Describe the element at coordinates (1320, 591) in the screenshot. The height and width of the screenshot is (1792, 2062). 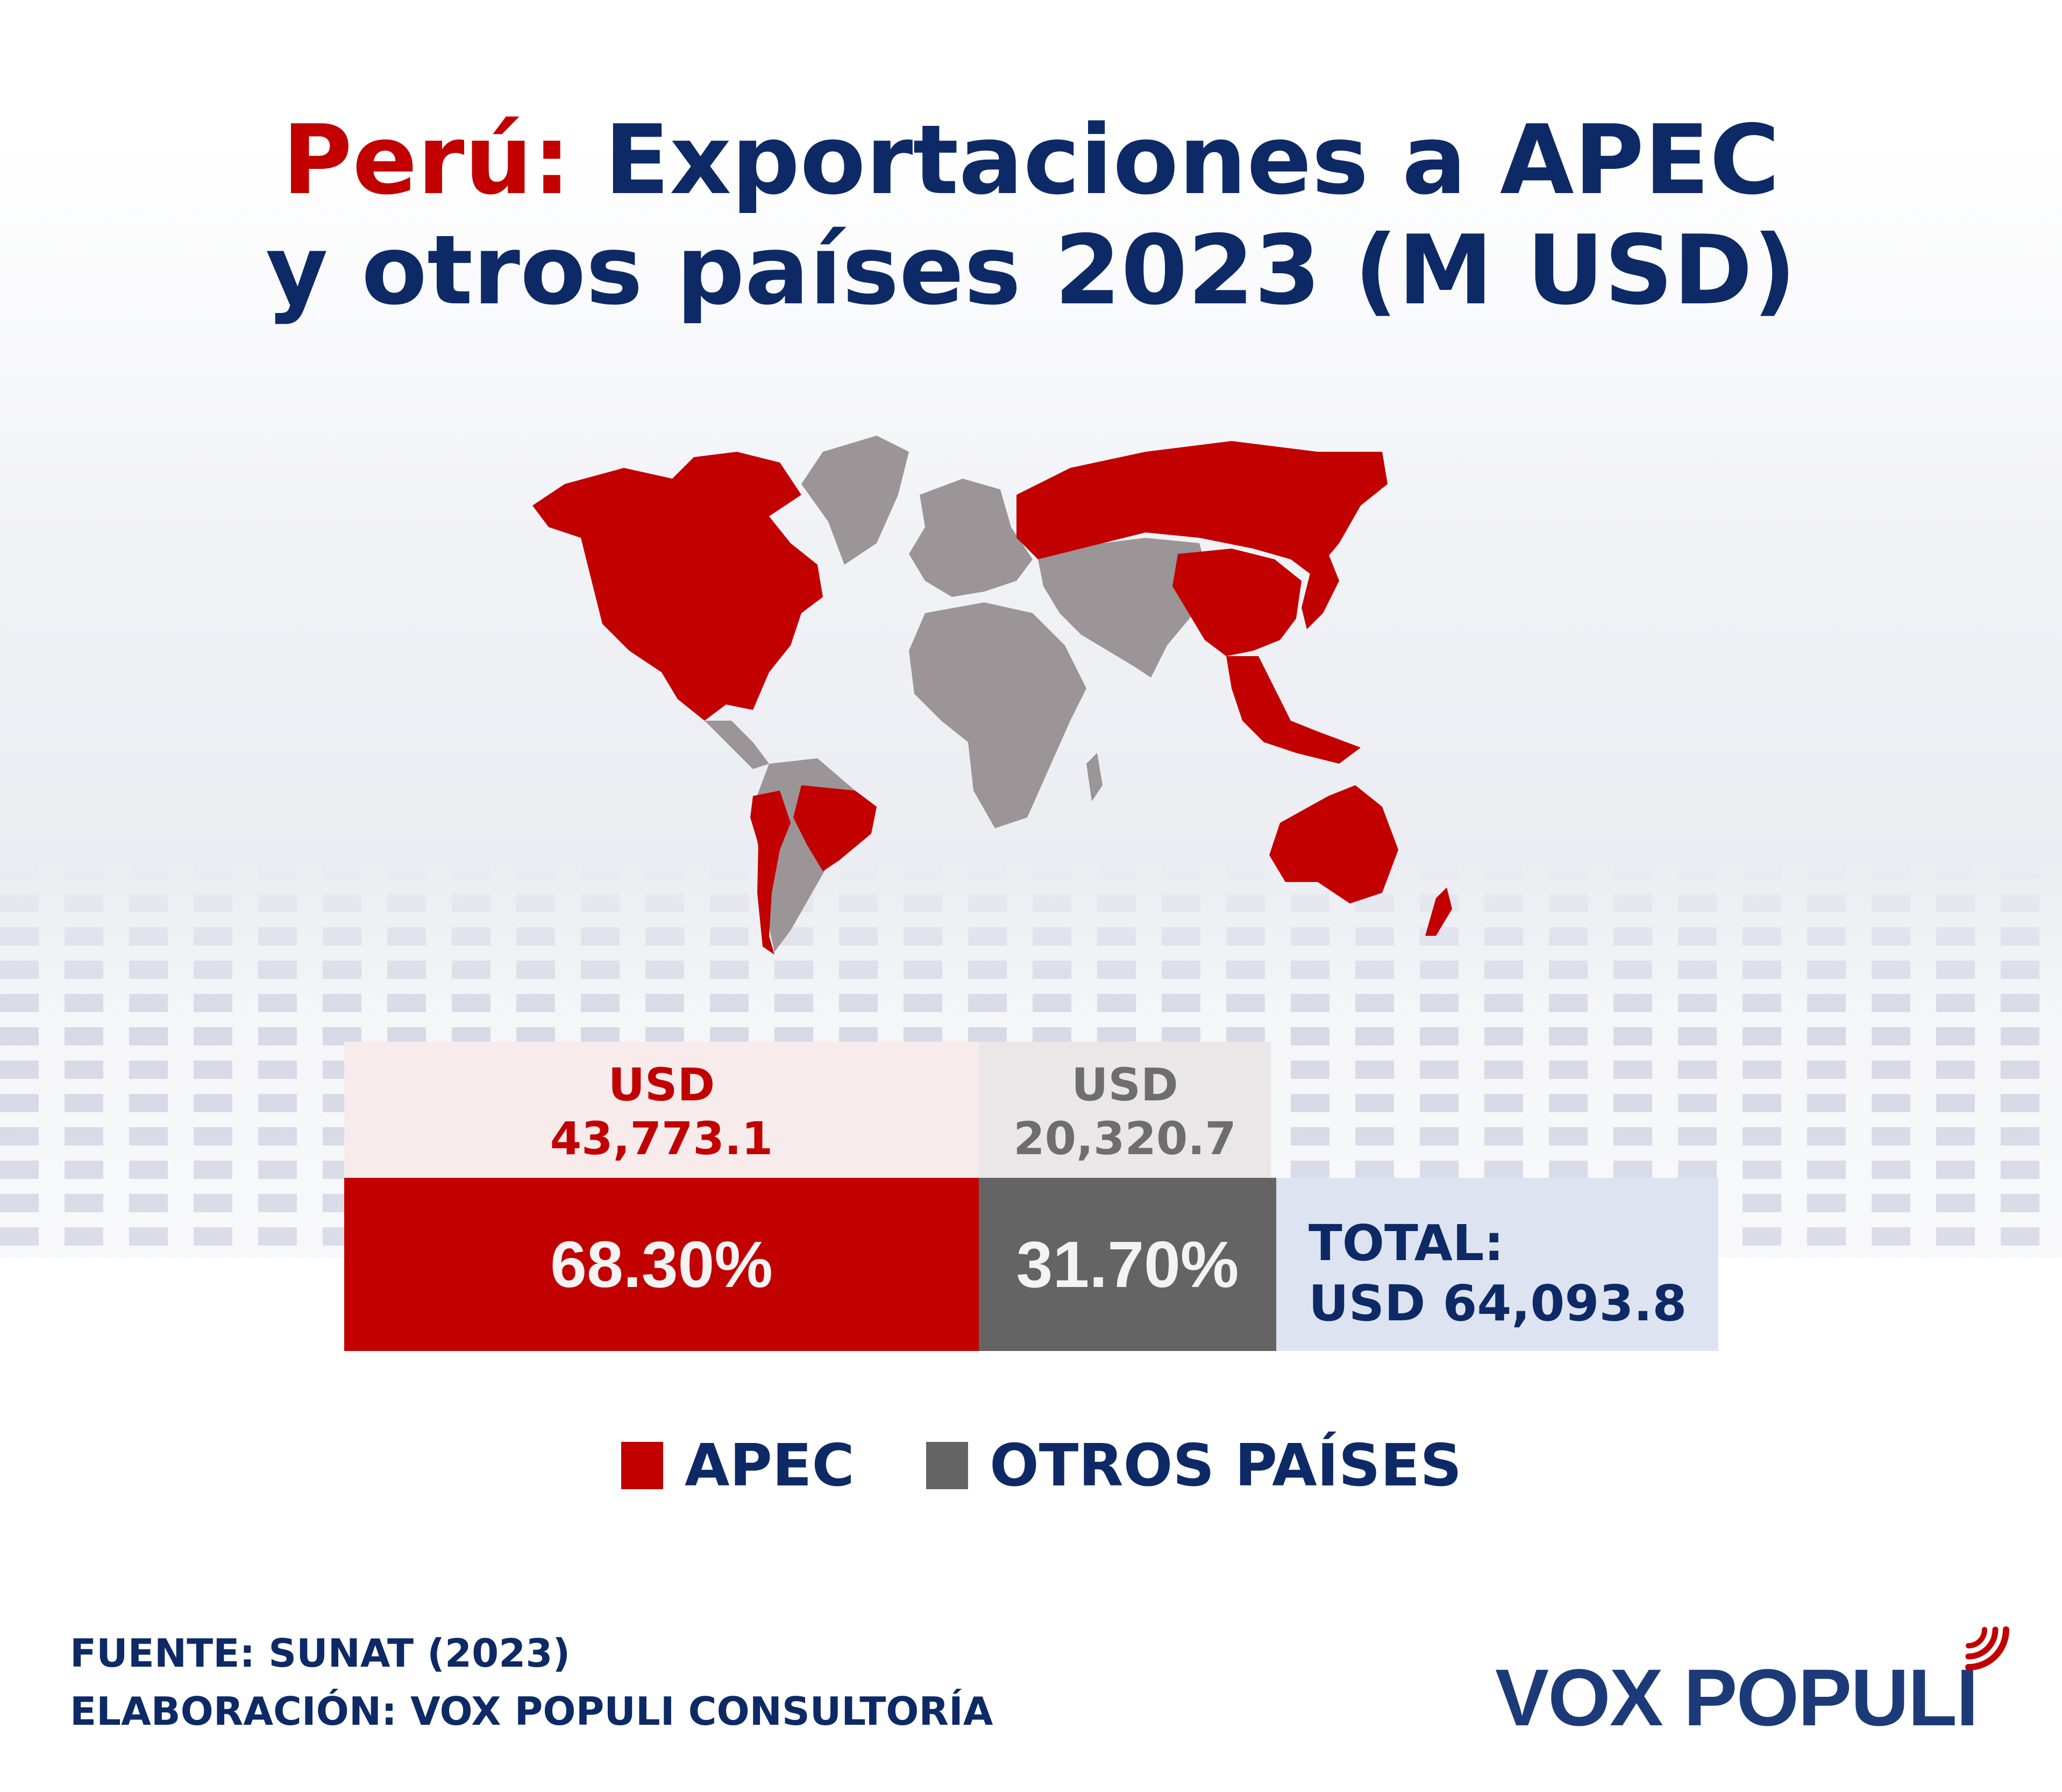
I see `map-japan` at that location.